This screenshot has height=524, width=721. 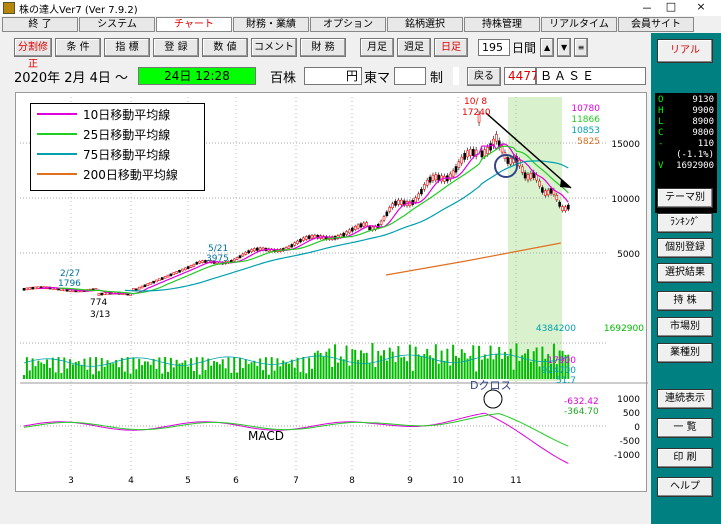 I want to click on indicator-button: 指 標, so click(x=127, y=47).